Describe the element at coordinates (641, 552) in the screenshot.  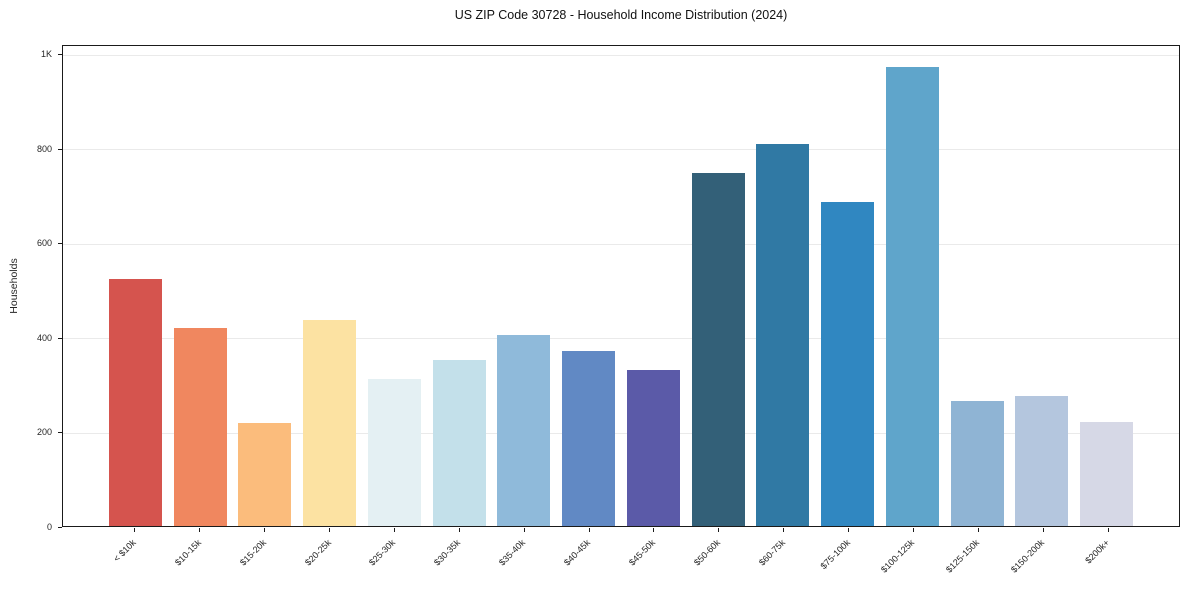
I see `x-tick-label: $45-50k` at that location.